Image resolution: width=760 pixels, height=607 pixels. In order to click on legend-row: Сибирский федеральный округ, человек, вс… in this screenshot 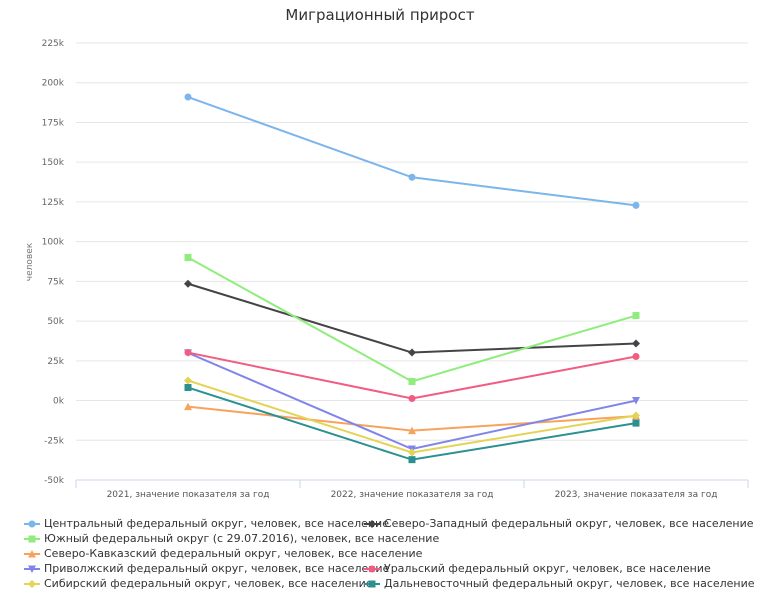, I will do `click(389, 584)`.